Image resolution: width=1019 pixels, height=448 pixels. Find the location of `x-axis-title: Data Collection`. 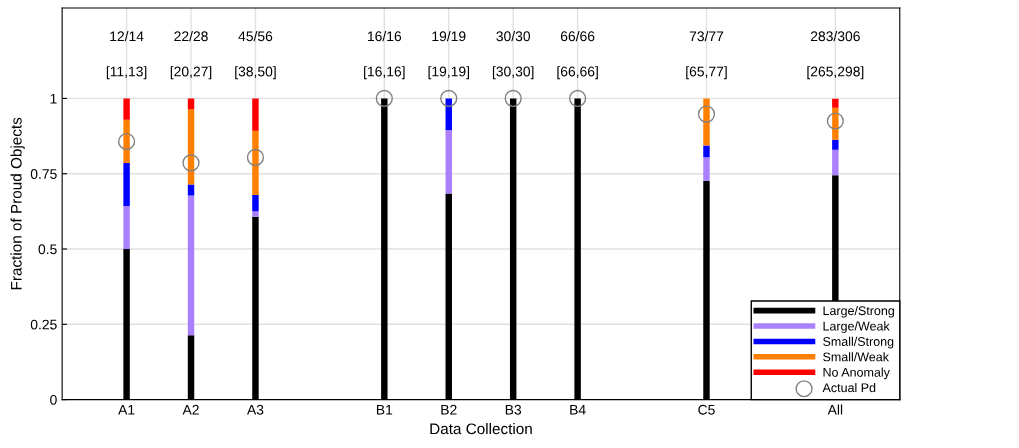

x-axis-title: Data Collection is located at coordinates (481, 428).